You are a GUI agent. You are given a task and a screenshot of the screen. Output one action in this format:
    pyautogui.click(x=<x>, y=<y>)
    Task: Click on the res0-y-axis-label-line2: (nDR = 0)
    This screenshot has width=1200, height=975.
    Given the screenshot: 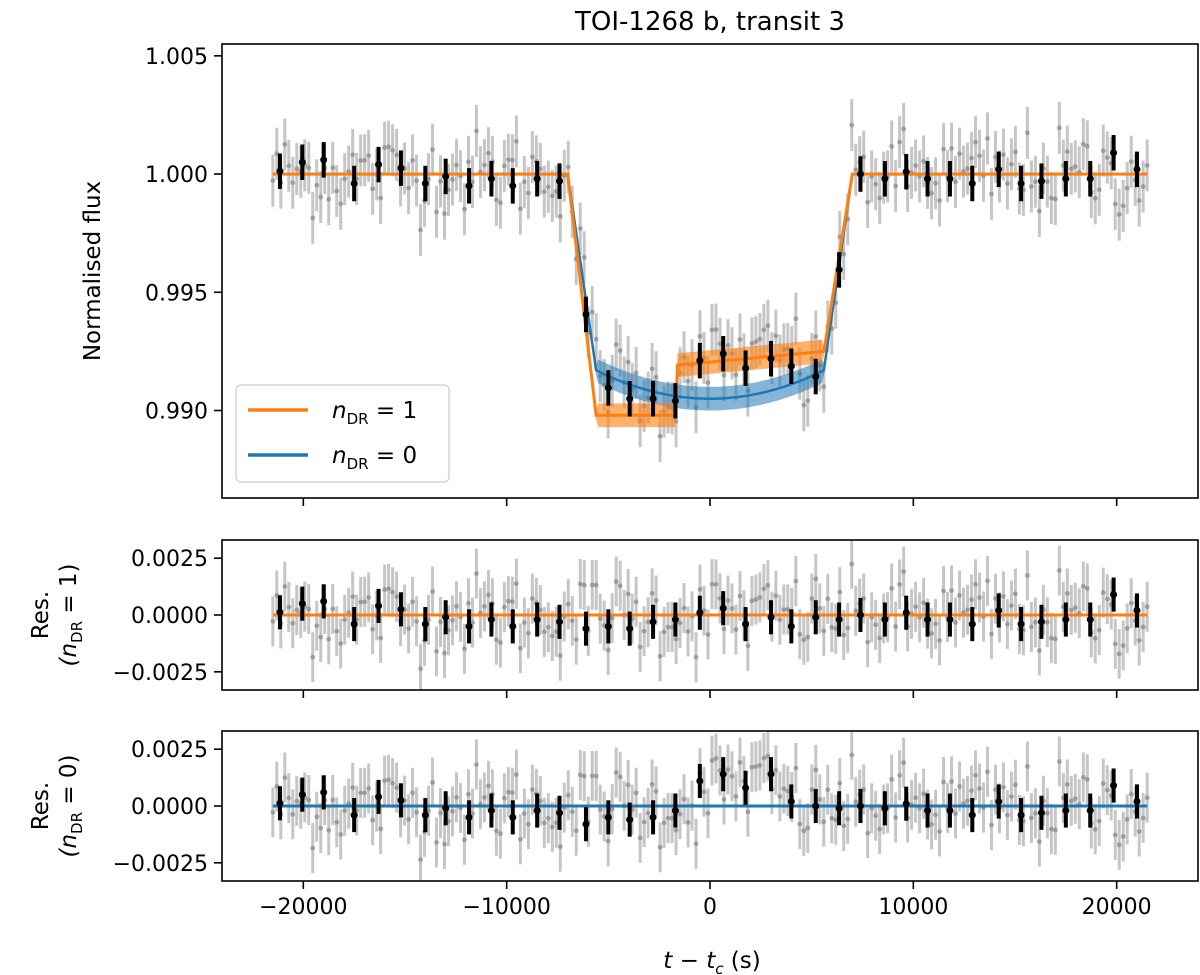 What is the action you would take?
    pyautogui.click(x=71, y=805)
    